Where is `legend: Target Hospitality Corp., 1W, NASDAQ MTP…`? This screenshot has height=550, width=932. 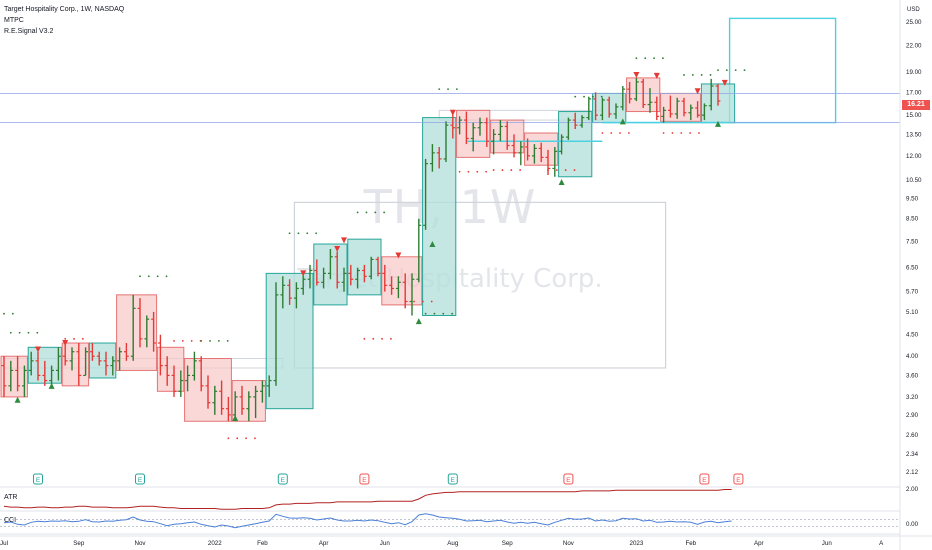
legend: Target Hospitality Corp., 1W, NASDAQ MTP… is located at coordinates (64, 20).